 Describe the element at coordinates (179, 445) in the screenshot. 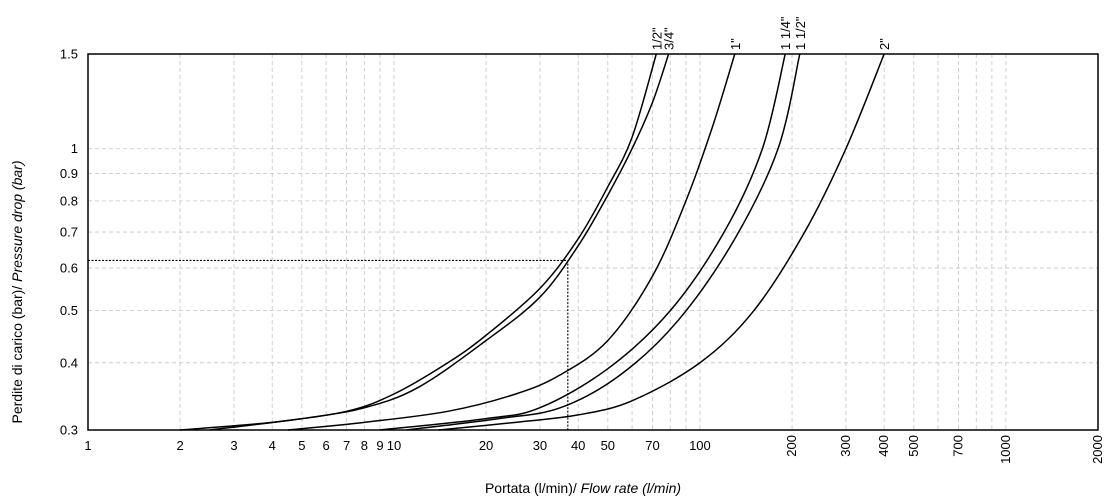

I see `x-tick-label: 2` at that location.